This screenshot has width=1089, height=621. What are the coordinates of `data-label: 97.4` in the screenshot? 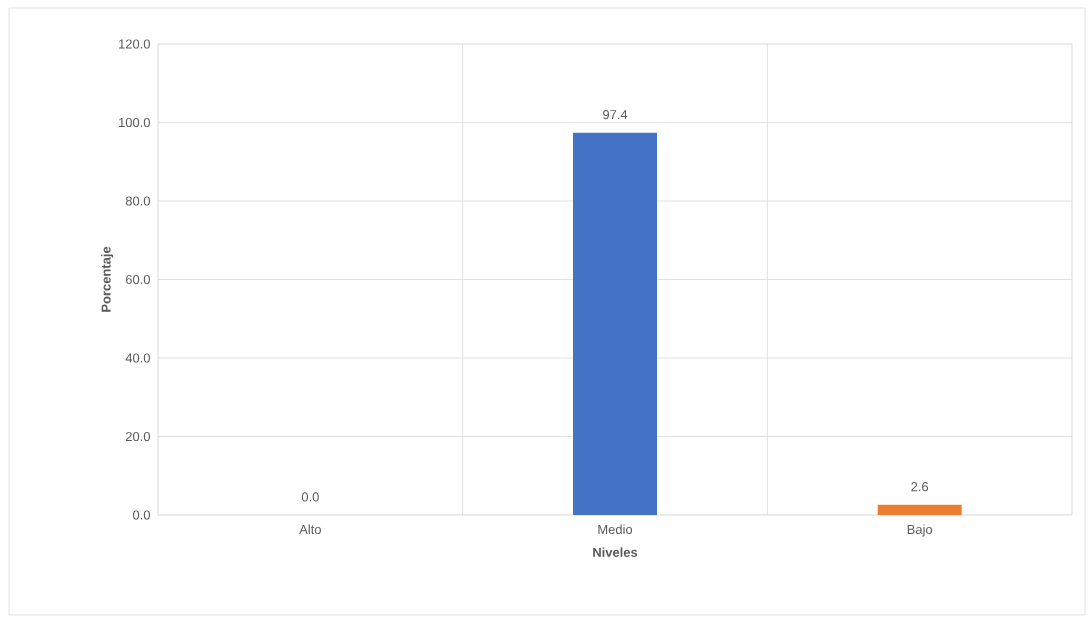 It's located at (615, 115).